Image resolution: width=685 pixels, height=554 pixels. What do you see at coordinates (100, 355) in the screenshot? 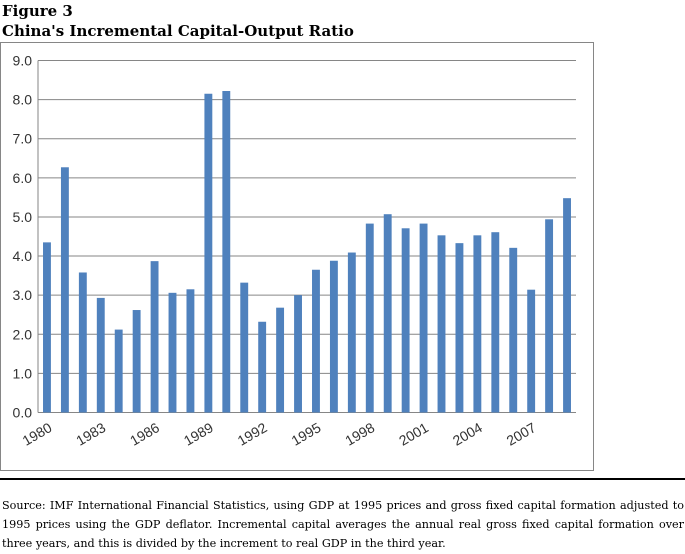
I see `bar-1983` at bounding box center [100, 355].